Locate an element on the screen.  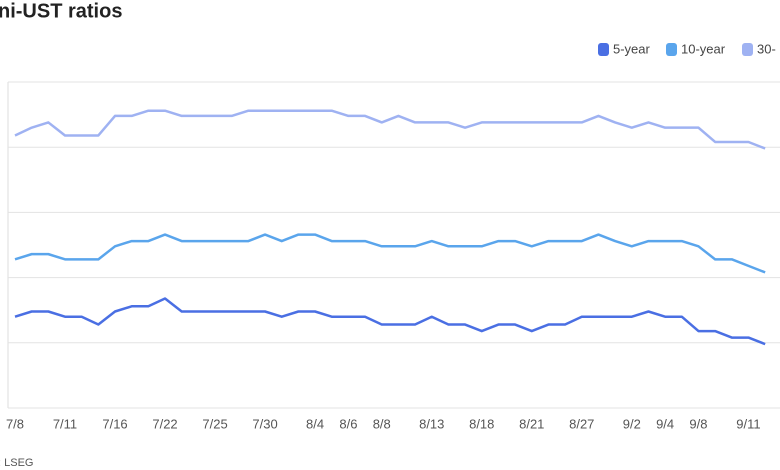
x-tick-label: 9/8 is located at coordinates (698, 423).